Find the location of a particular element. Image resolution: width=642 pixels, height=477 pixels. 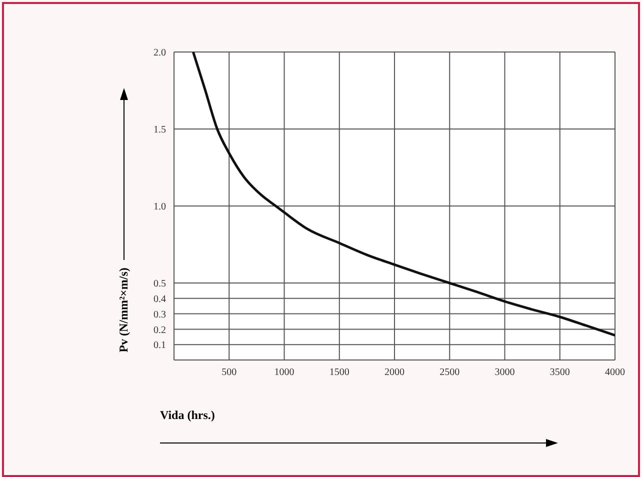

y-tick-label: 0.4 is located at coordinates (160, 299).